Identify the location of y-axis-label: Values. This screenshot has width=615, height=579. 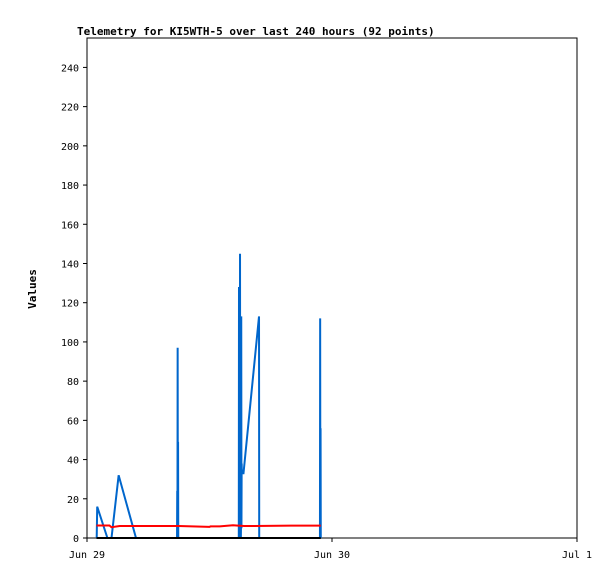
(32, 289).